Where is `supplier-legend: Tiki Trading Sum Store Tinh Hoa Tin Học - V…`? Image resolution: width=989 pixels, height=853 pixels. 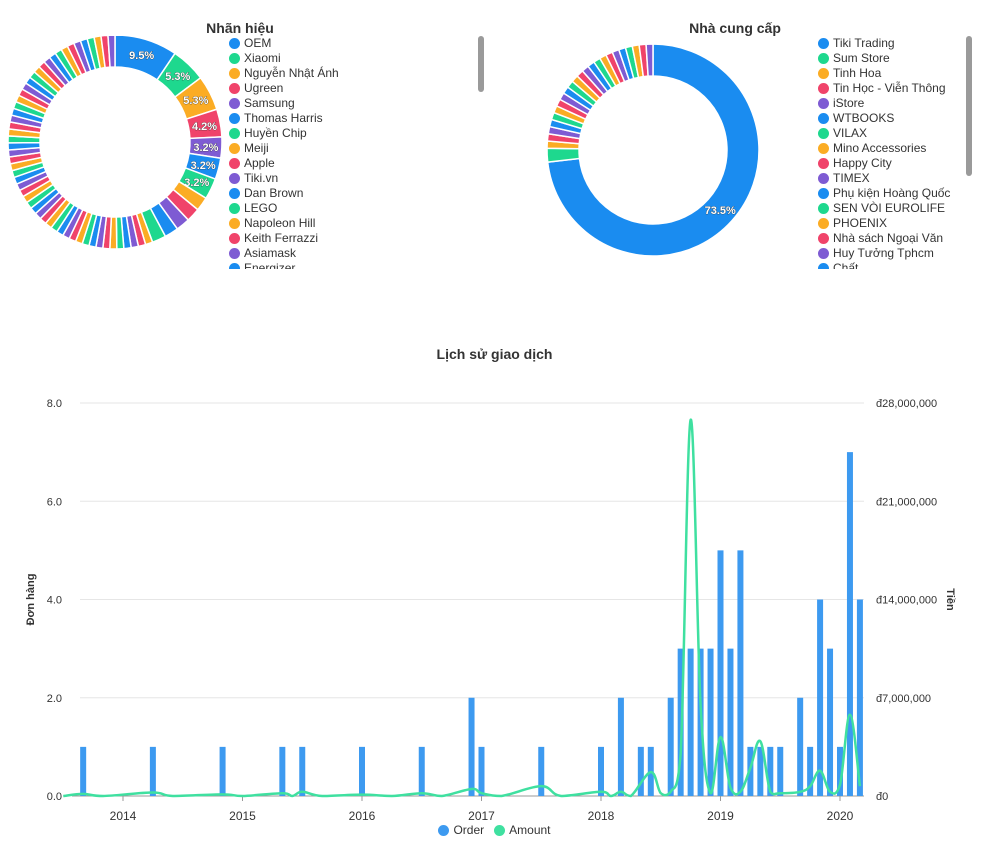 supplier-legend: Tiki Trading Sum Store Tinh Hoa Tin Học - V… is located at coordinates (893, 152).